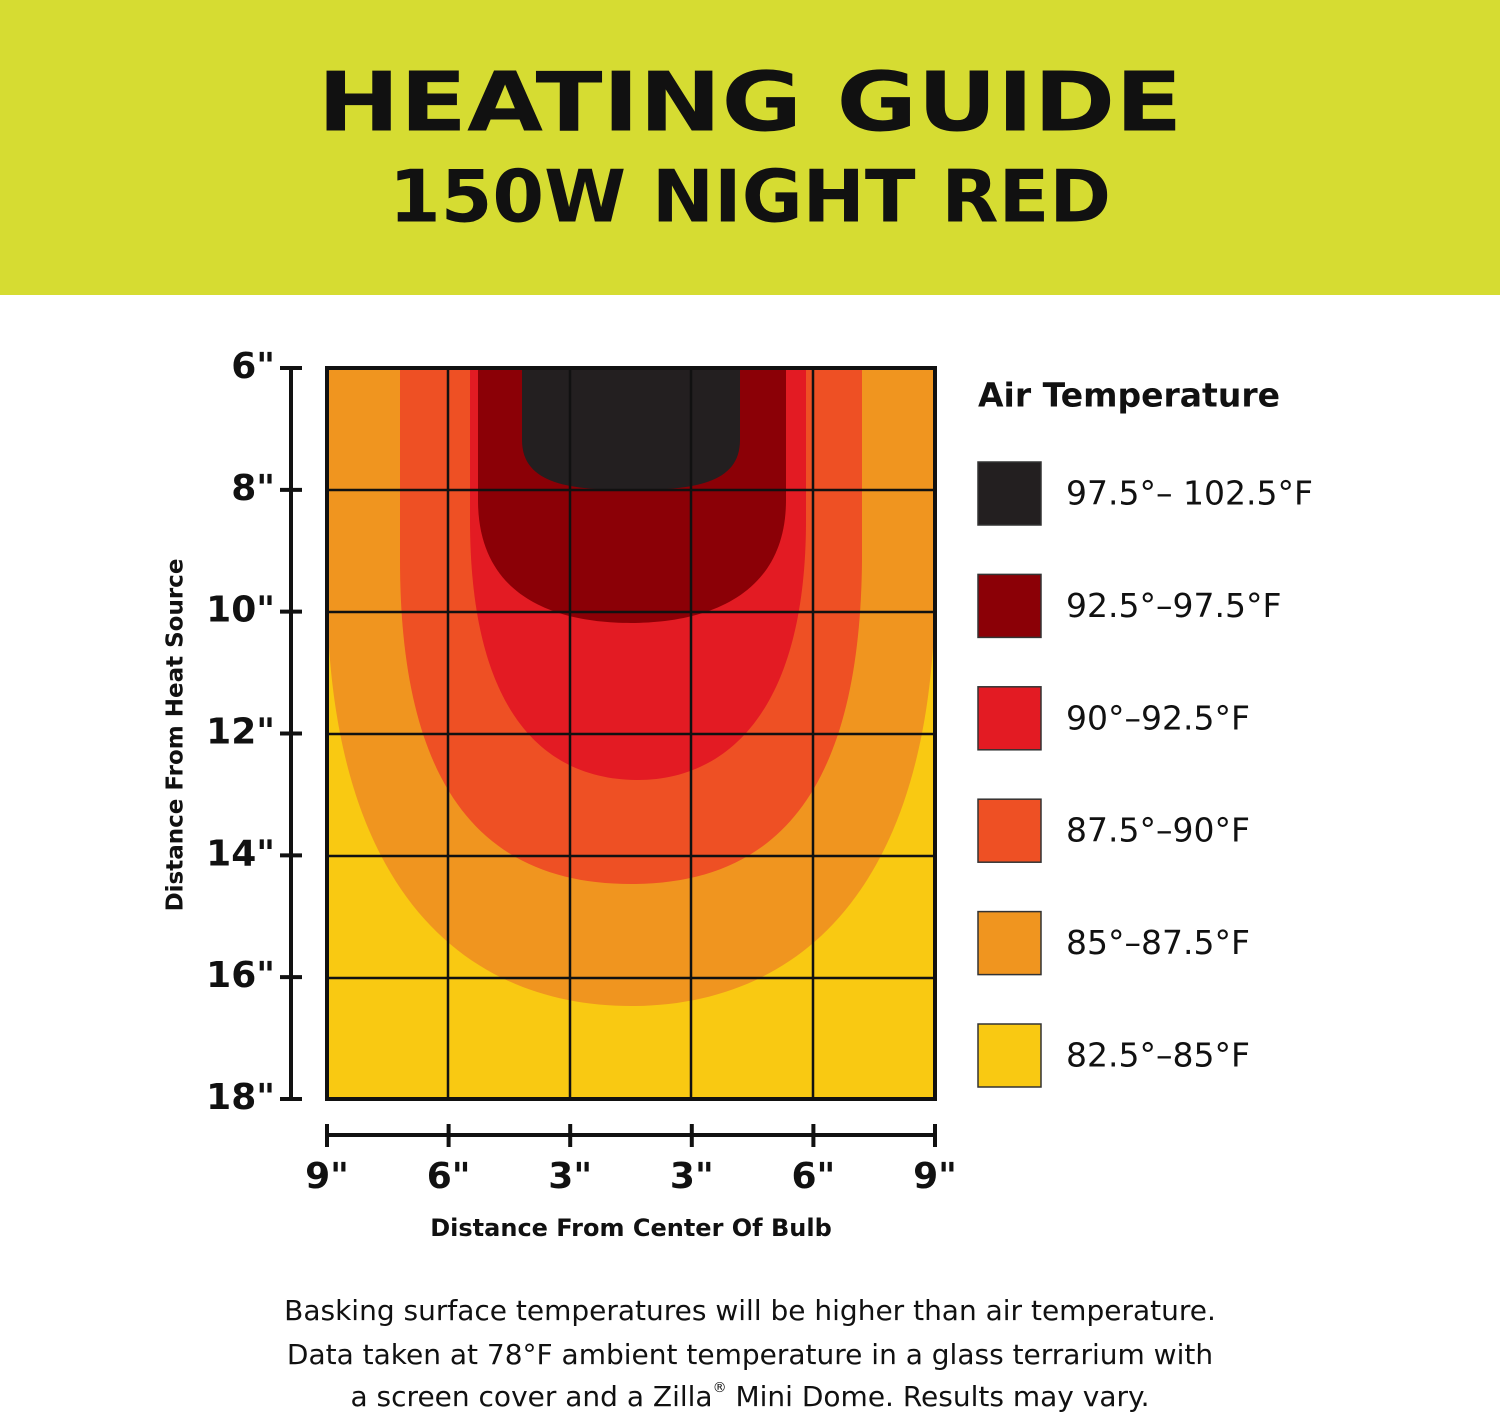 Image resolution: width=1500 pixels, height=1423 pixels. What do you see at coordinates (240, 853) in the screenshot?
I see `y-tick-label: 14"` at bounding box center [240, 853].